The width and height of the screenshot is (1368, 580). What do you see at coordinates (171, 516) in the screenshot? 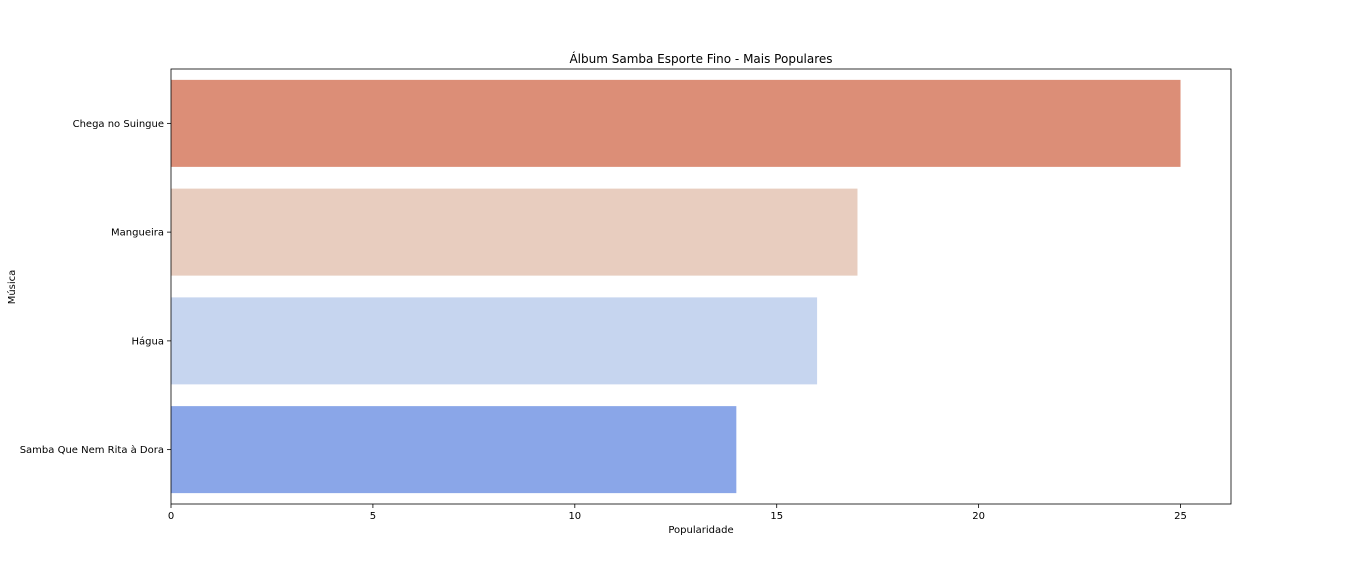
I see `x-tick-label: 0` at bounding box center [171, 516].